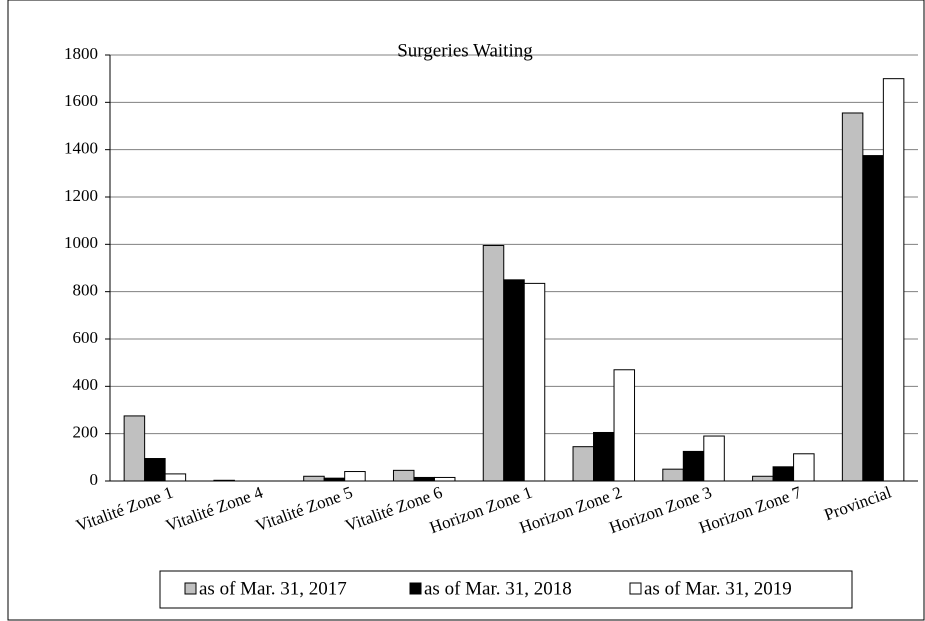  I want to click on chart-title: Surgeries Waiting, so click(465, 50).